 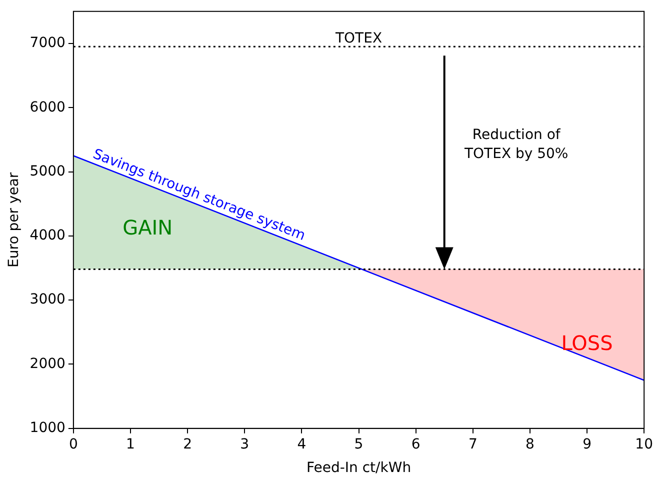 I want to click on y-tick-label: 6000, so click(x=48, y=107).